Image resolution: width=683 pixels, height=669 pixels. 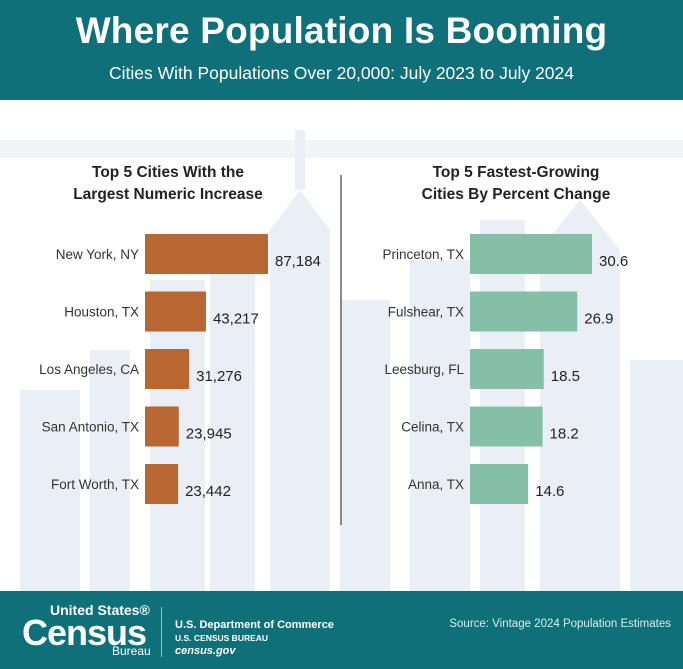 What do you see at coordinates (208, 491) in the screenshot?
I see `numeric-value-label: 23,442` at bounding box center [208, 491].